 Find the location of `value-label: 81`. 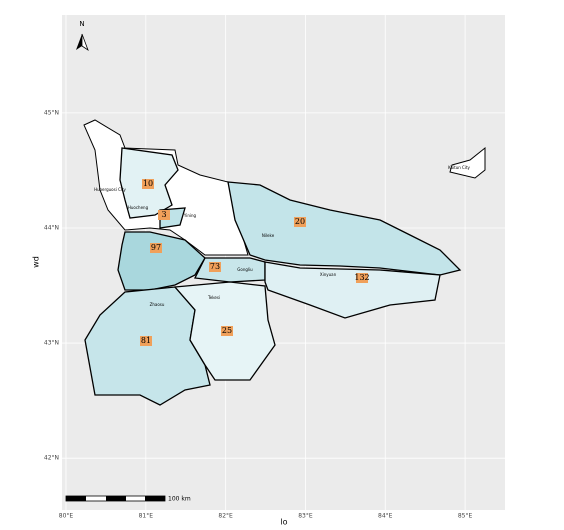

value-label: 81 is located at coordinates (146, 340).